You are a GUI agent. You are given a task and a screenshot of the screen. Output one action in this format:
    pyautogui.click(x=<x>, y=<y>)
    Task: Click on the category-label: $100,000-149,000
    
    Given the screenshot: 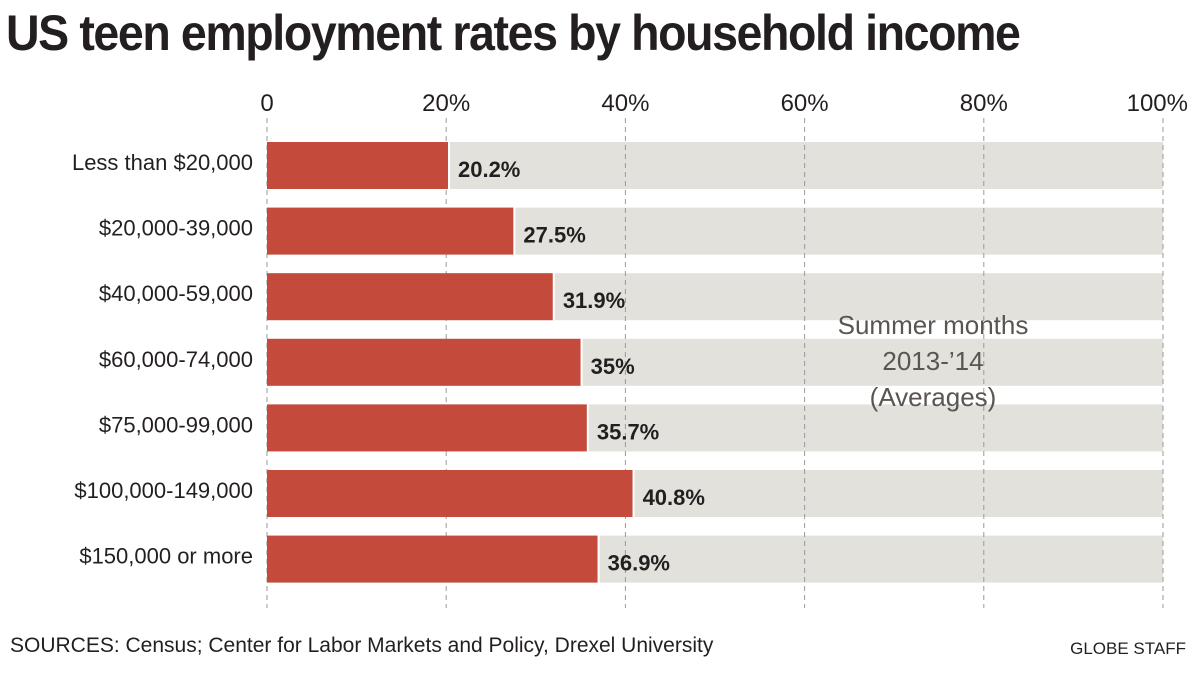 What is the action you would take?
    pyautogui.click(x=163, y=490)
    